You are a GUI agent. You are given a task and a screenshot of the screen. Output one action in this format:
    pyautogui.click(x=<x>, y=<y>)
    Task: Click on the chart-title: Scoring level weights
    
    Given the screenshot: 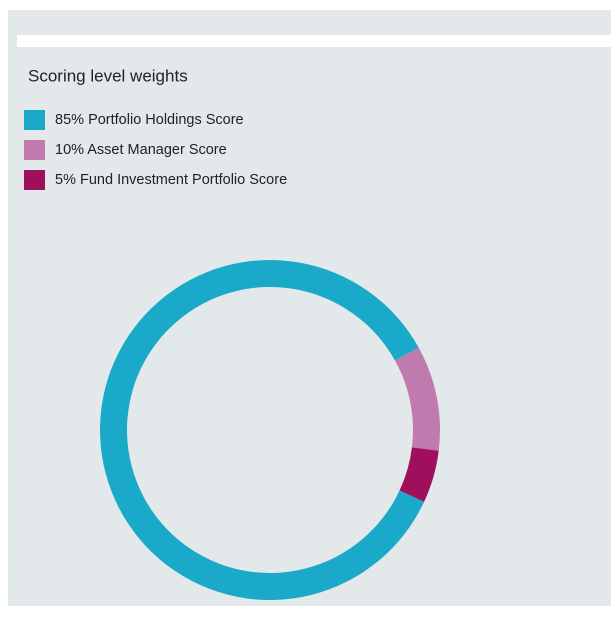 What is the action you would take?
    pyautogui.click(x=108, y=75)
    